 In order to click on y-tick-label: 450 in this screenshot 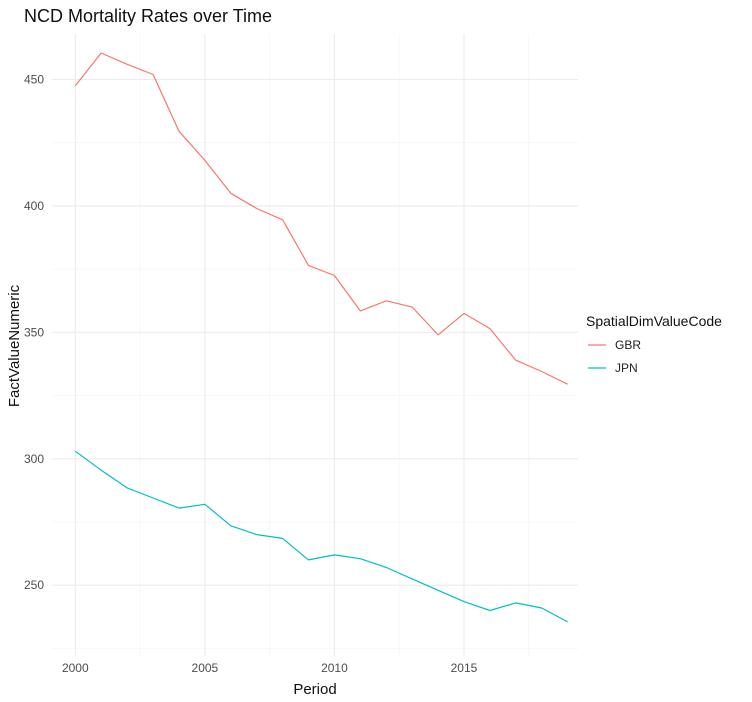, I will do `click(34, 80)`.